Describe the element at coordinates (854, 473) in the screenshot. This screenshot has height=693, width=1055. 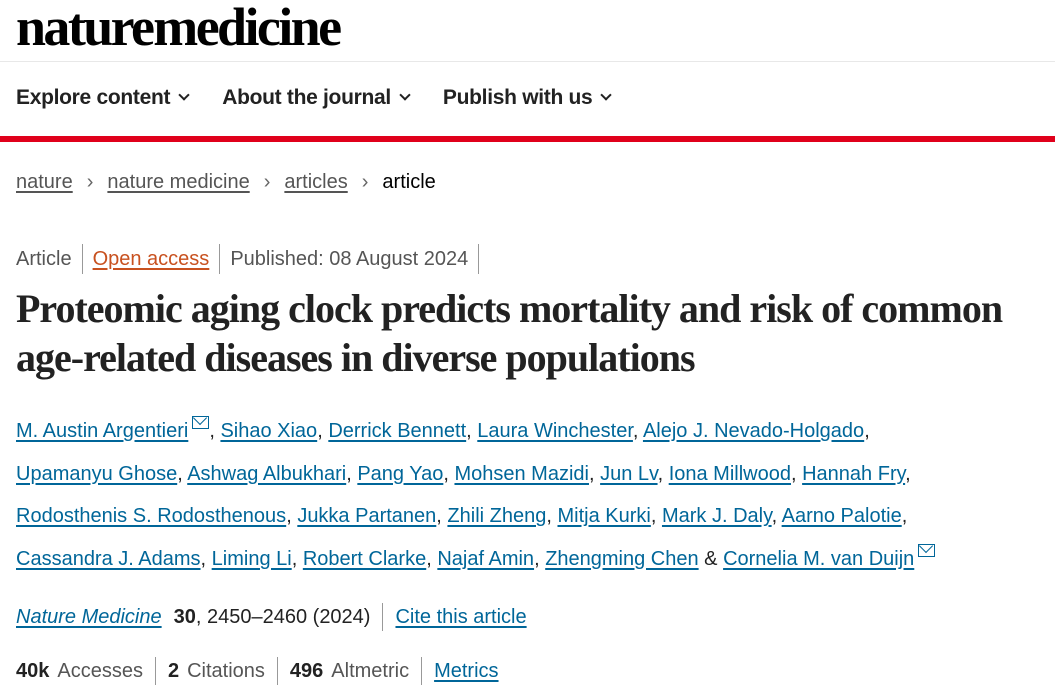
I see `author-link: Hannah Fry` at that location.